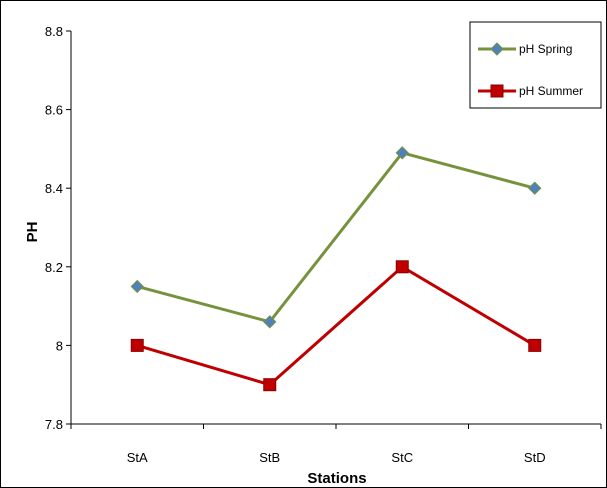 Image resolution: width=607 pixels, height=488 pixels. Describe the element at coordinates (54, 424) in the screenshot. I see `y-tick-label: 7.8` at that location.